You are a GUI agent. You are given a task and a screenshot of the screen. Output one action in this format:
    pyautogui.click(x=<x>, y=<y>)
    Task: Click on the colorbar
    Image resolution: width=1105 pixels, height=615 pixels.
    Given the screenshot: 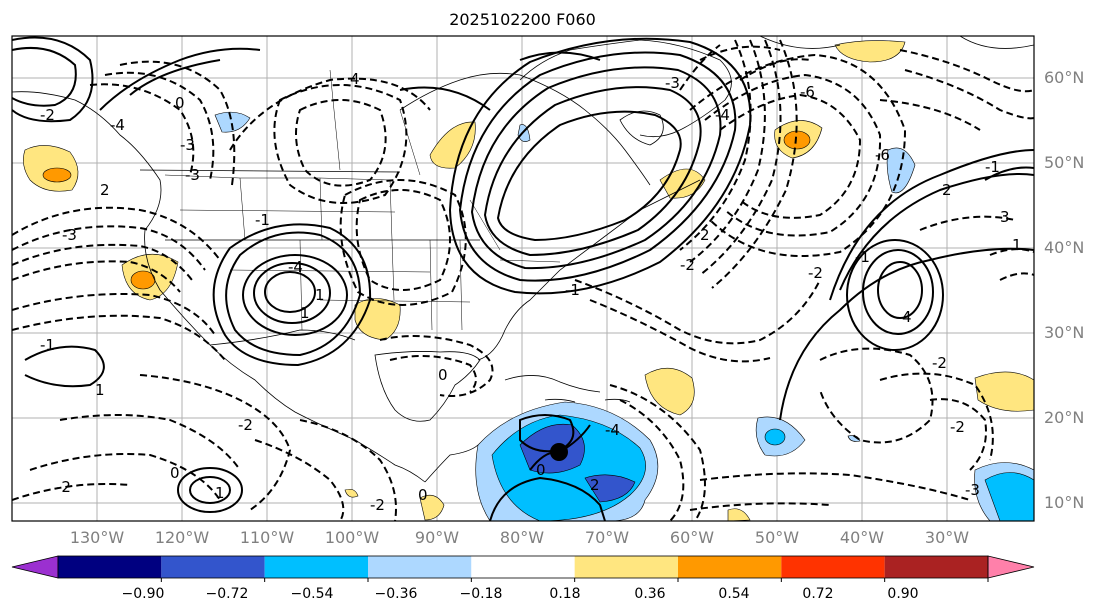 What is the action you would take?
    pyautogui.click(x=523, y=568)
    